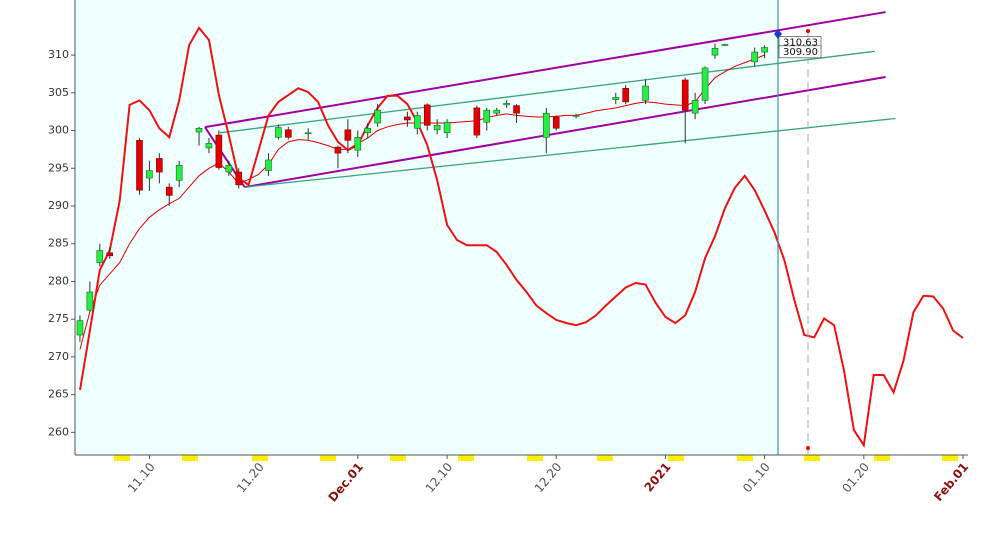  I want to click on y-tick-label: 290, so click(58, 205).